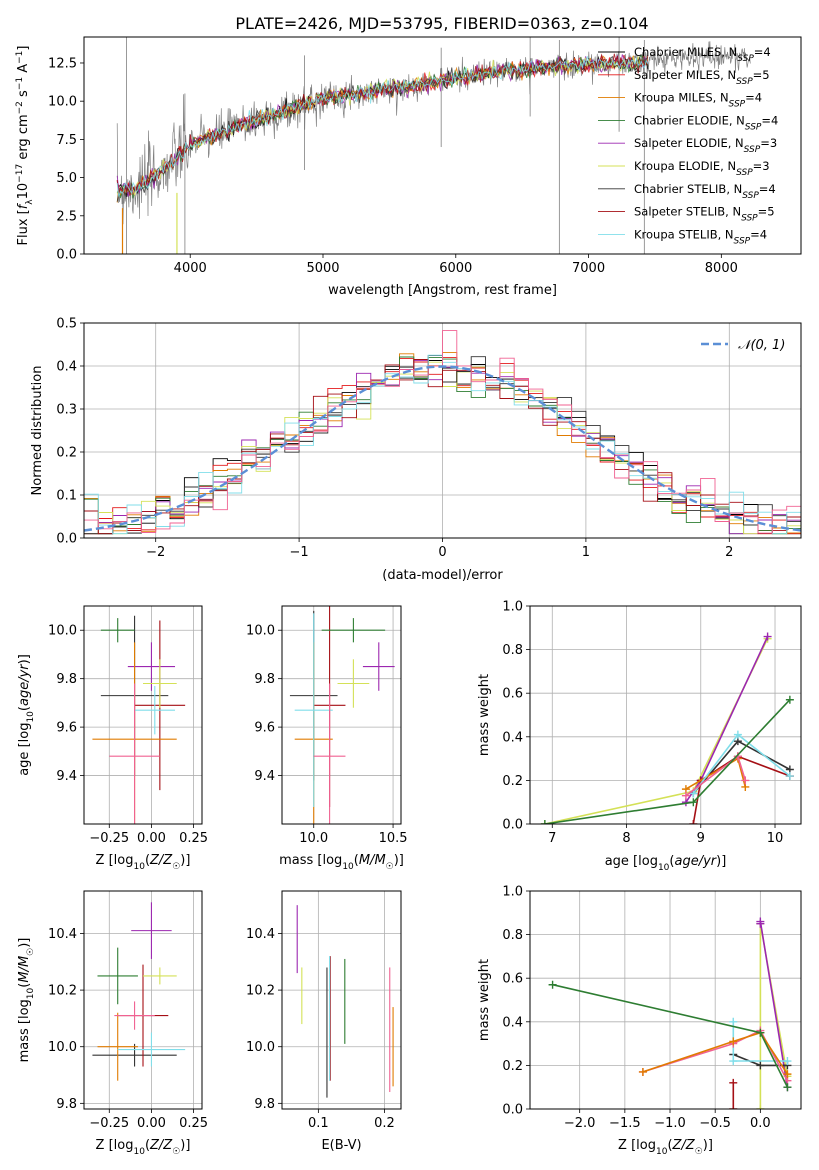 This screenshot has width=819, height=1170. Describe the element at coordinates (761, 345) in the screenshot. I see `legend-label: 𝒩(0, 1)` at that location.